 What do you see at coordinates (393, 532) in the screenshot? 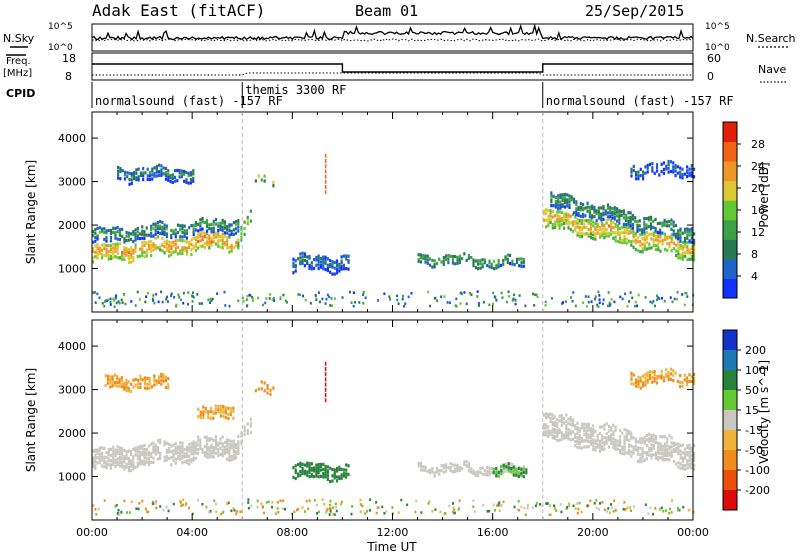
I see `time-tick-label: 12:00` at bounding box center [393, 532].